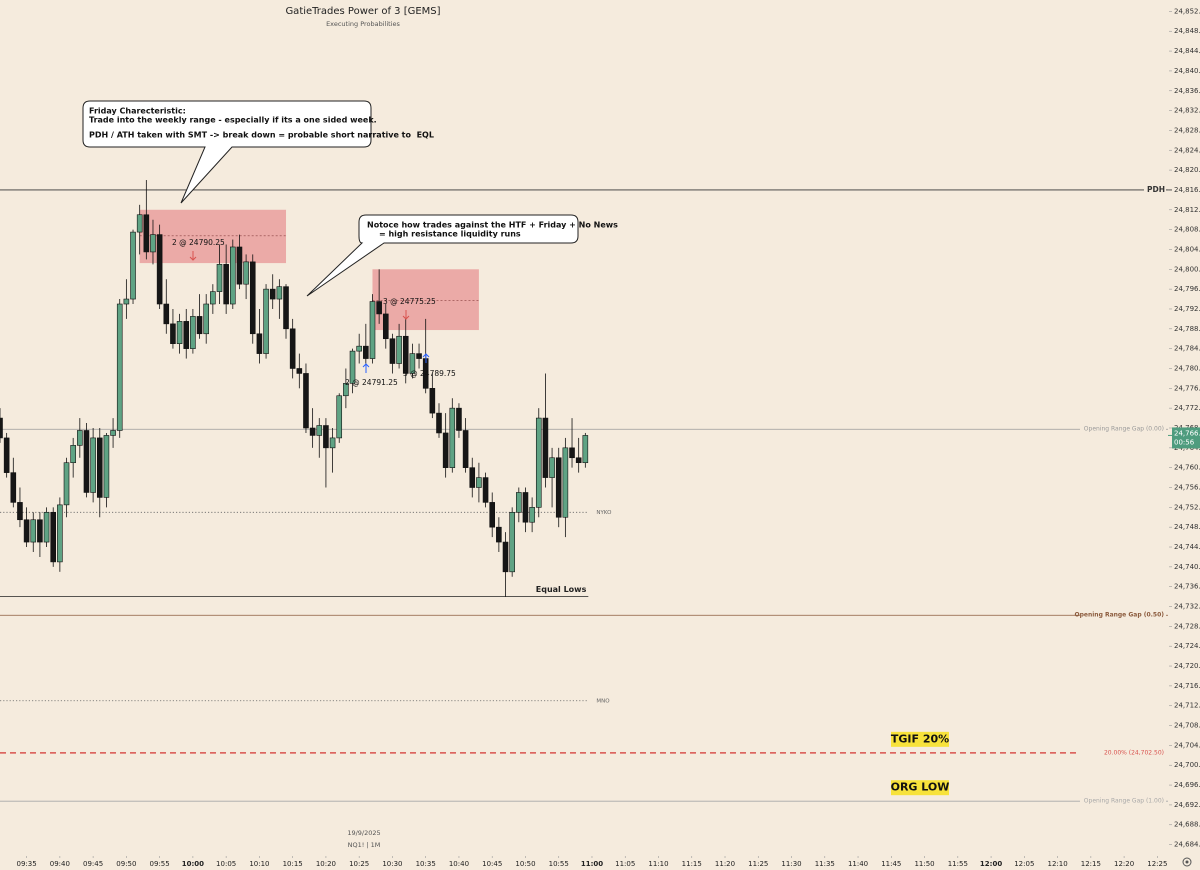 The width and height of the screenshot is (1200, 870). Describe the element at coordinates (1120, 615) in the screenshot. I see `level-label: Opening Range Gap (0.50)` at that location.